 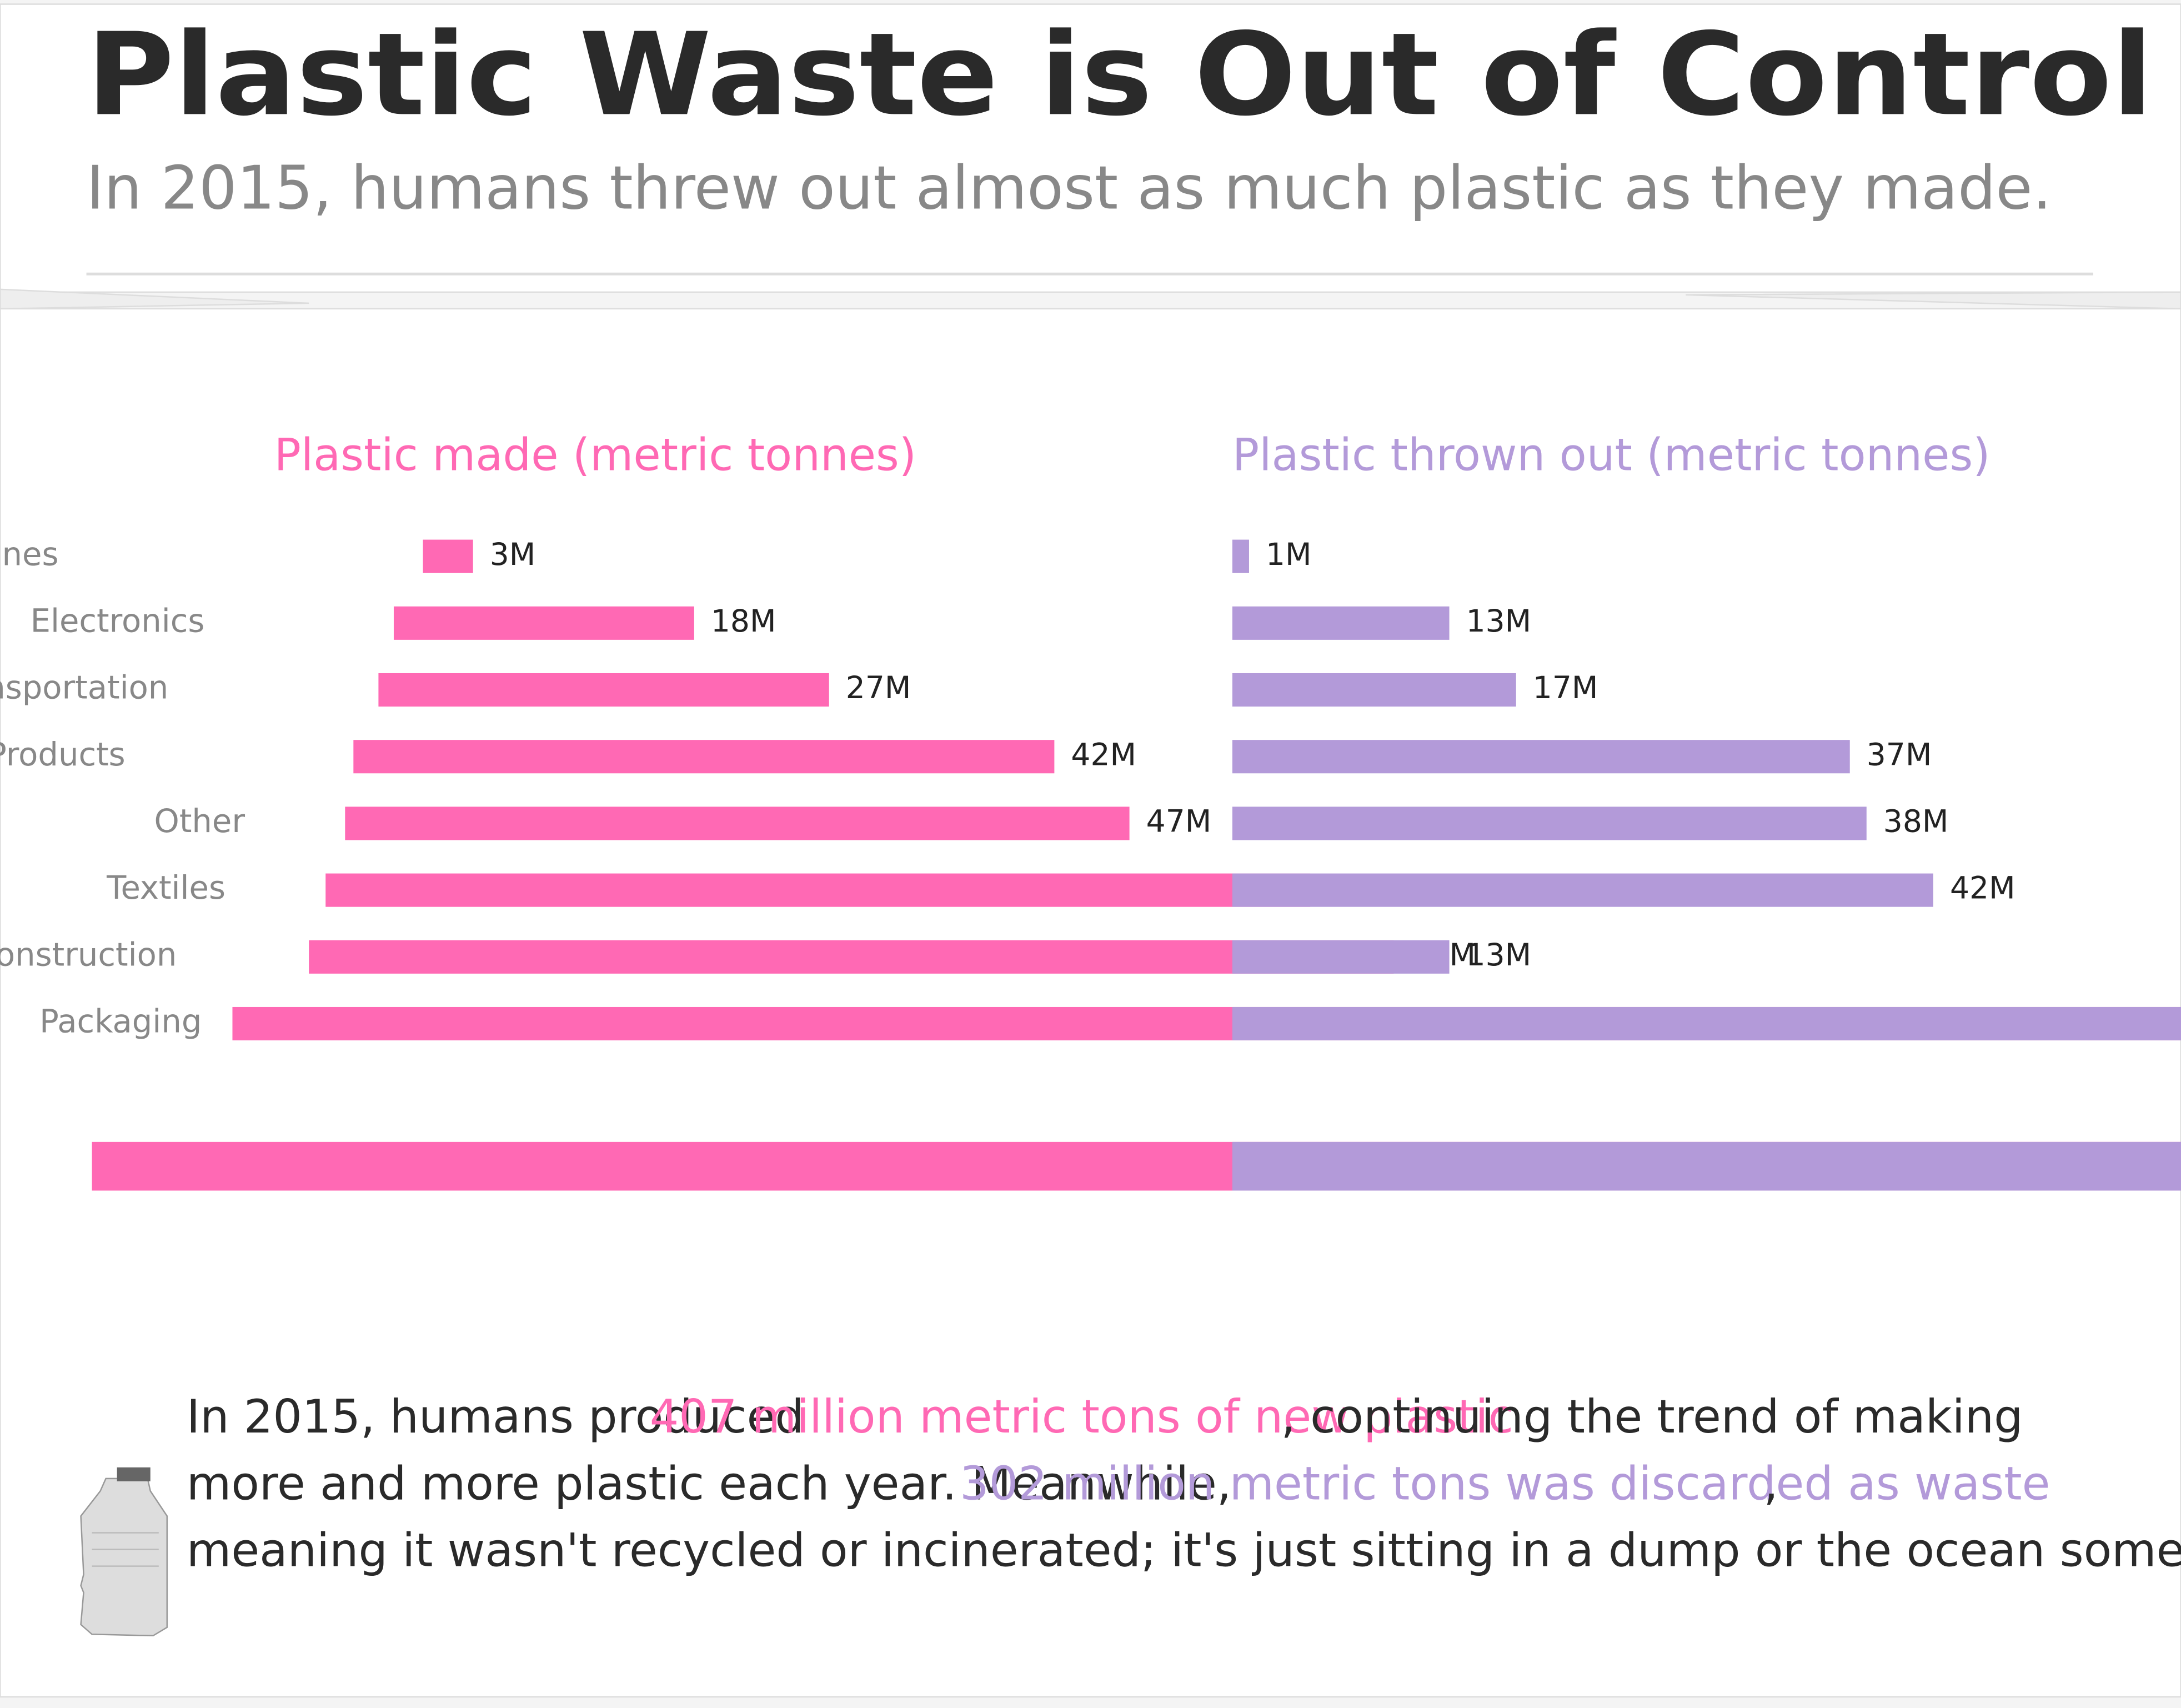 I want to click on category-label: Textiles, so click(x=165, y=887).